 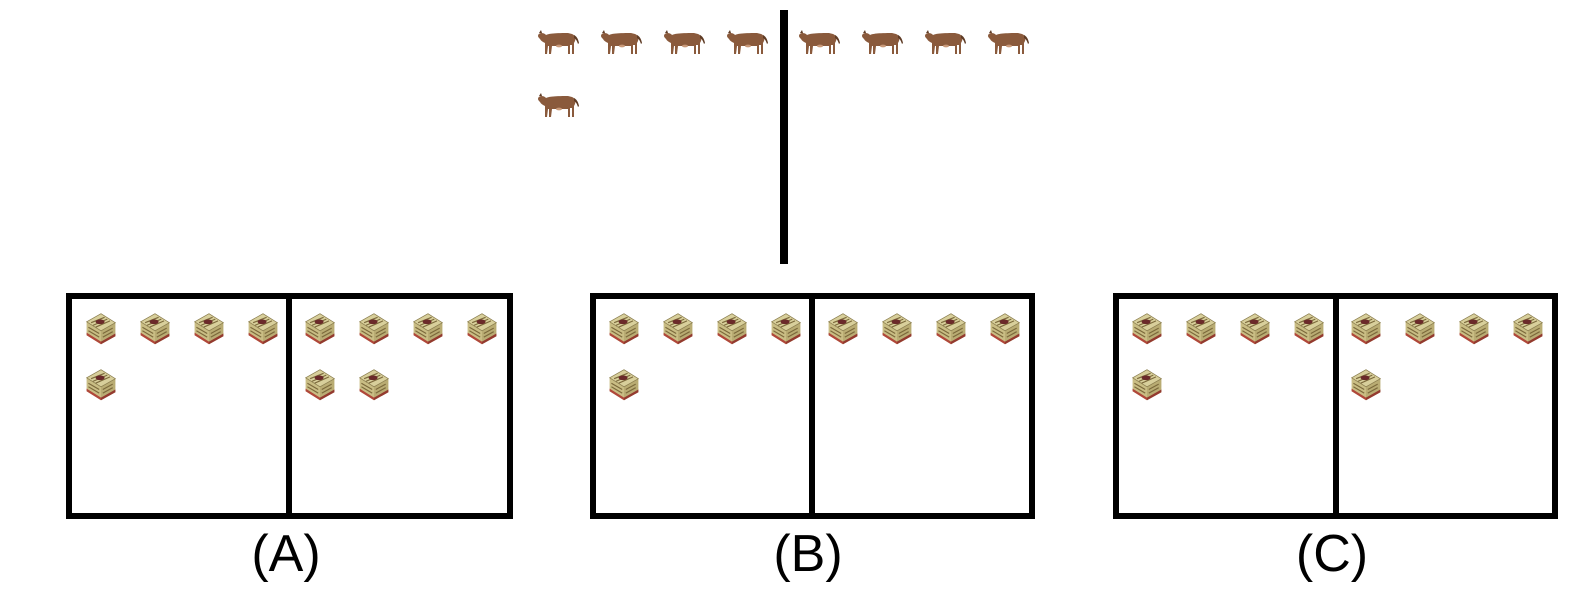 I want to click on option-a-label: (A), so click(x=286, y=554).